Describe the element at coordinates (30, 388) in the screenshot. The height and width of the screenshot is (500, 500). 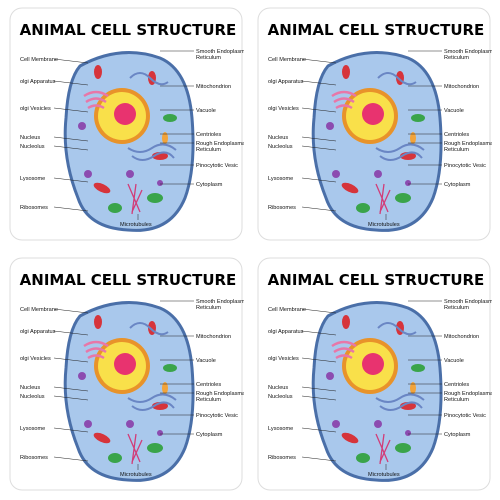
I see `label: Nucleus` at that location.